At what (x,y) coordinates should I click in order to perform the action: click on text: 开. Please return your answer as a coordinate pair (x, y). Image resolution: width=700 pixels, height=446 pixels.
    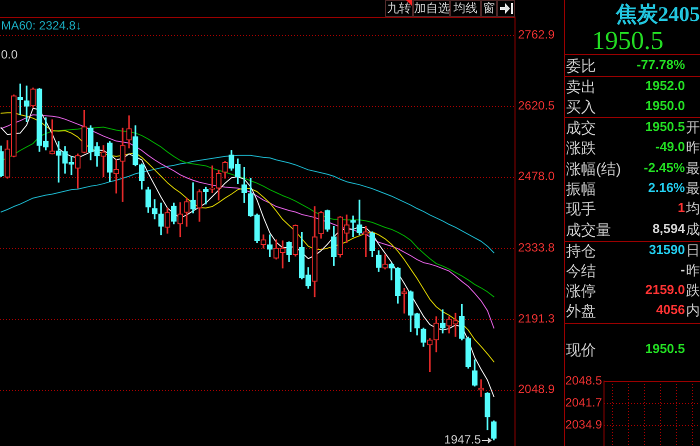
    Looking at the image, I should click on (693, 128).